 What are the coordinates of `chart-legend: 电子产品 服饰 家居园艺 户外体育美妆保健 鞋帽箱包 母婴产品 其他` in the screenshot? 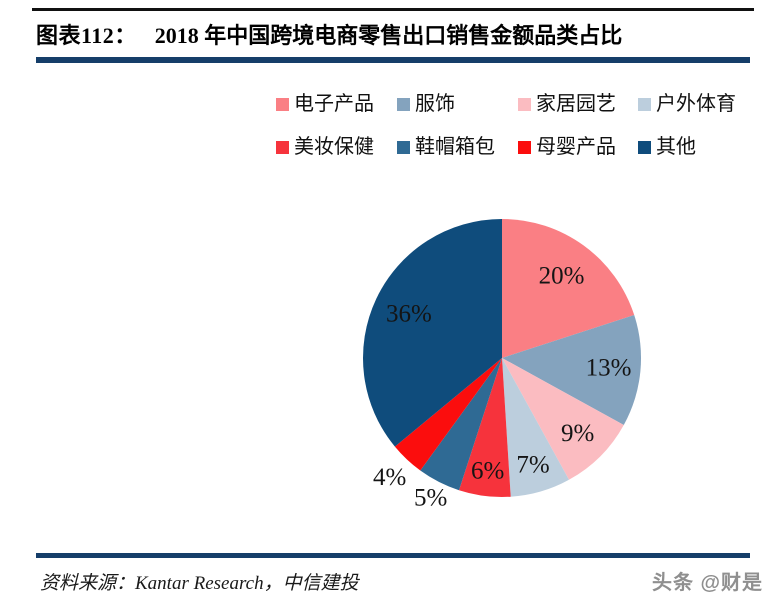 It's located at (506, 125).